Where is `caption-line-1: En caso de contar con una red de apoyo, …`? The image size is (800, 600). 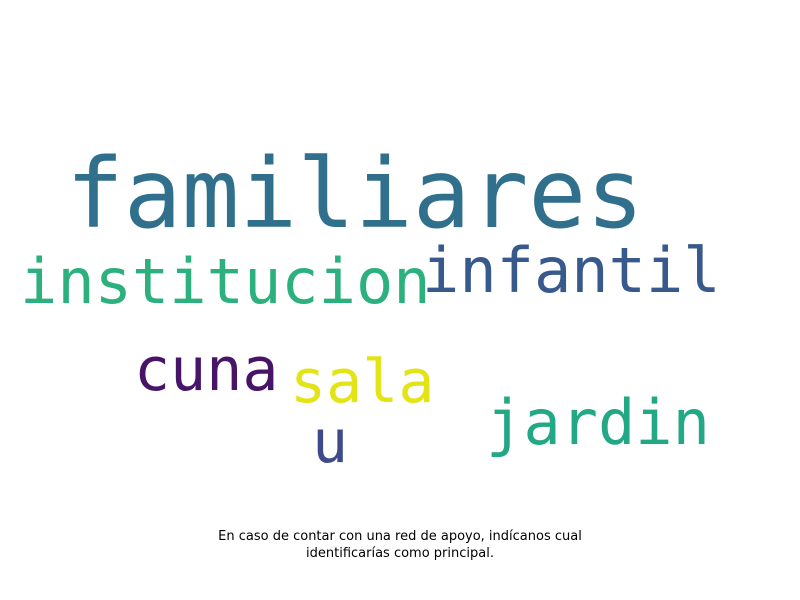
caption-line-1: En caso de contar con una red de apoyo, … is located at coordinates (400, 536).